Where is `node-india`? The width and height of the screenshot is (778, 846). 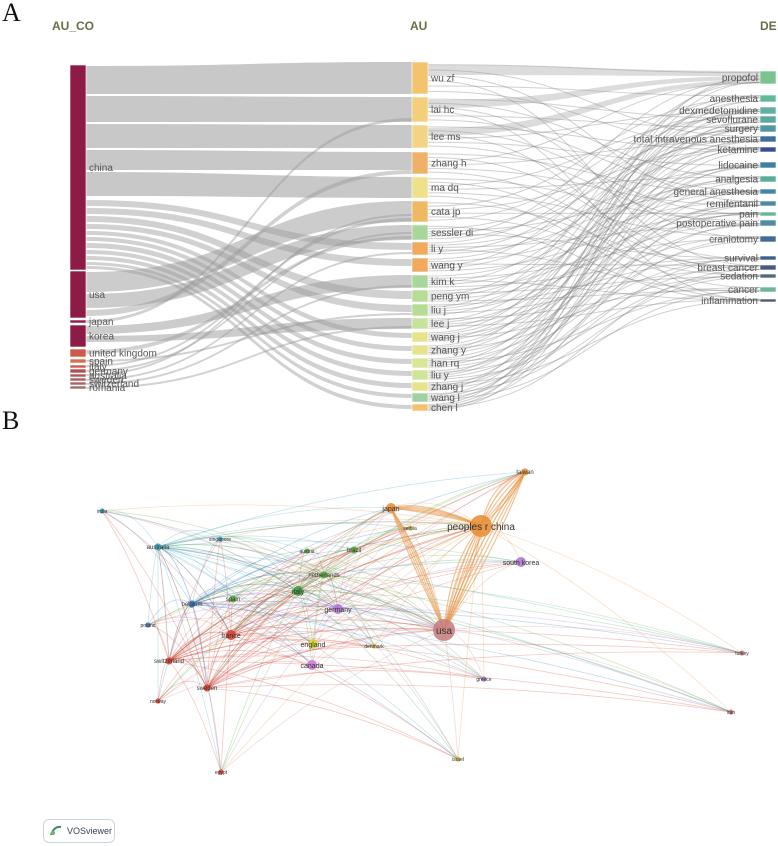 node-india is located at coordinates (102, 511).